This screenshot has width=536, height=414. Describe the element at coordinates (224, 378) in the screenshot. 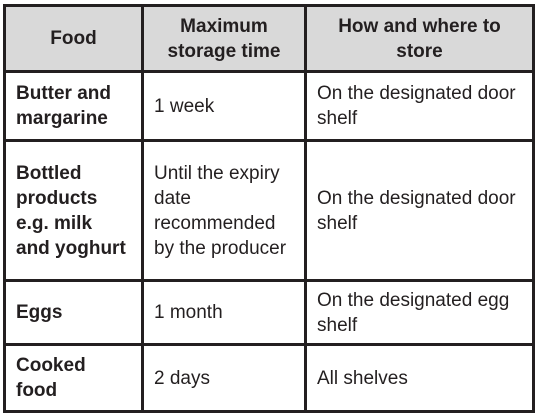

I see `storage-time-cell: 2 days` at that location.